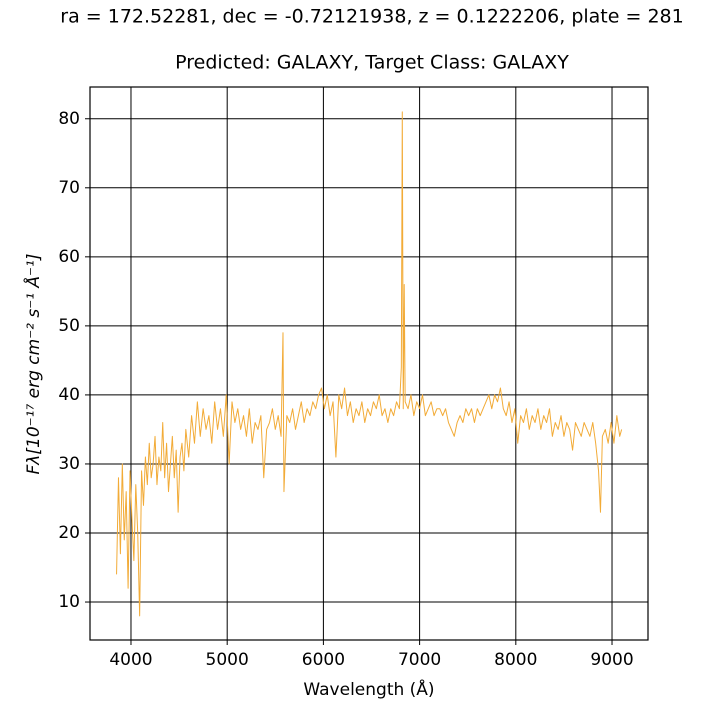 The width and height of the screenshot is (720, 724). Describe the element at coordinates (227, 660) in the screenshot. I see `x-tick-label: 5000` at that location.